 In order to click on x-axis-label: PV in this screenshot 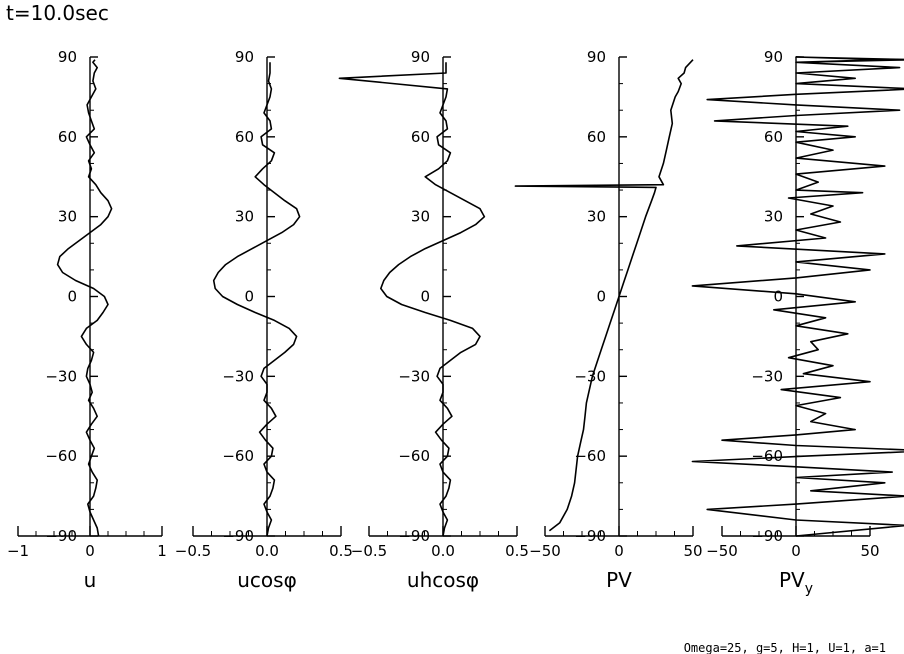, I will do `click(619, 580)`.